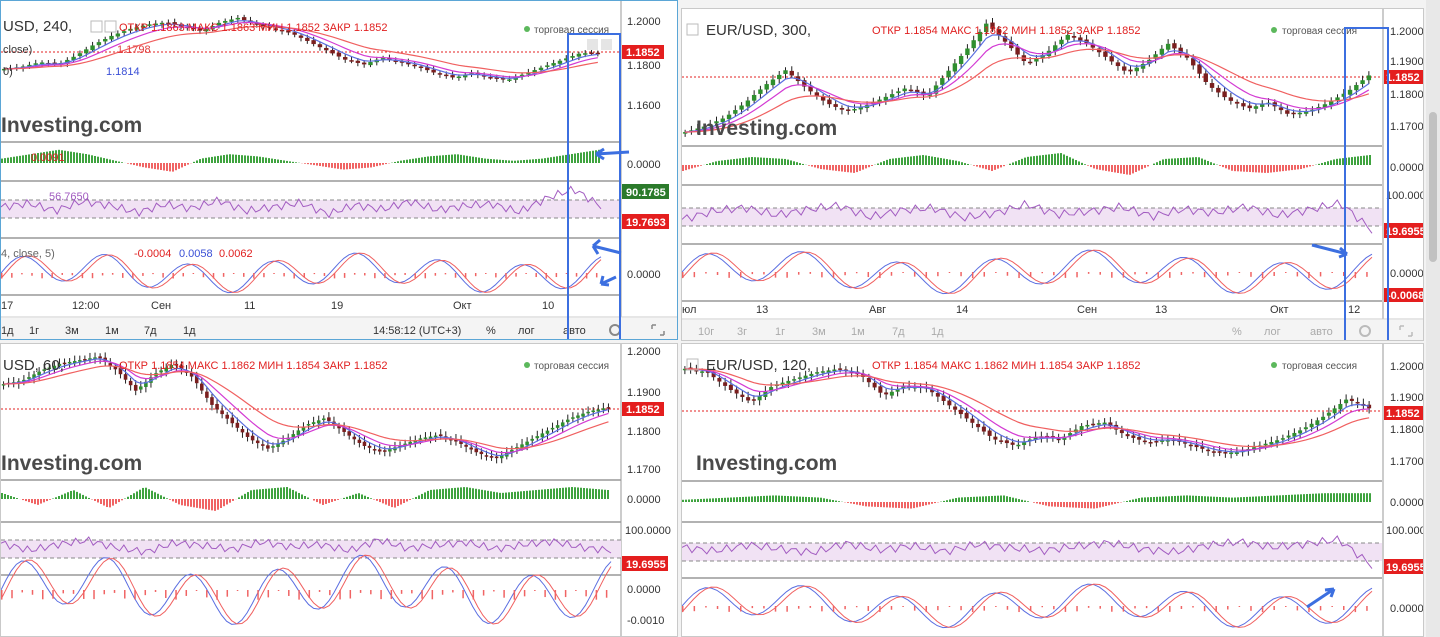 Image resolution: width=1440 pixels, height=637 pixels. What do you see at coordinates (1433, 318) in the screenshot?
I see `page-scrollbar` at bounding box center [1433, 318].